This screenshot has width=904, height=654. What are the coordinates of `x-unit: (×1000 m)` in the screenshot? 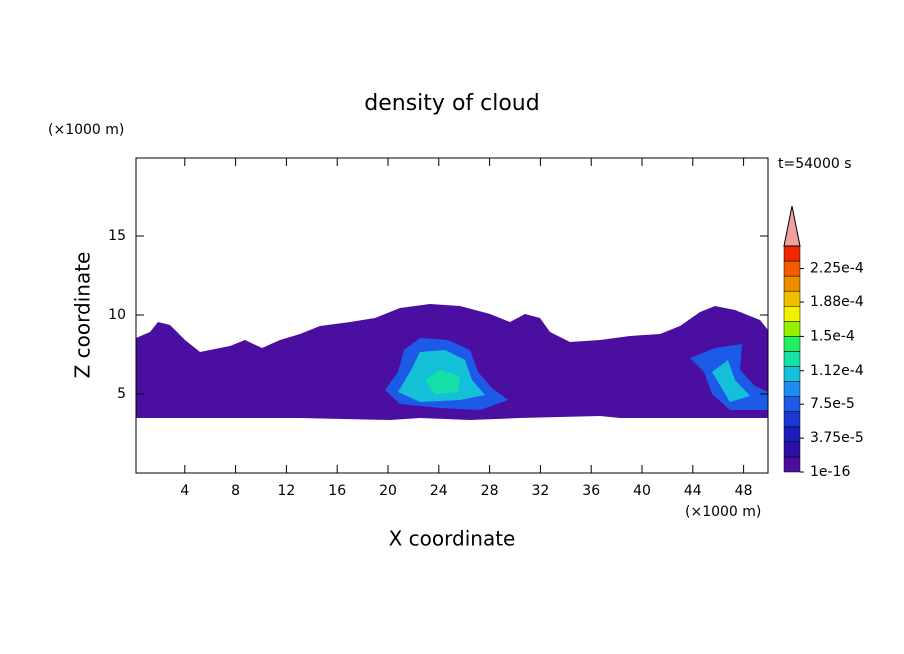 It's located at (723, 512).